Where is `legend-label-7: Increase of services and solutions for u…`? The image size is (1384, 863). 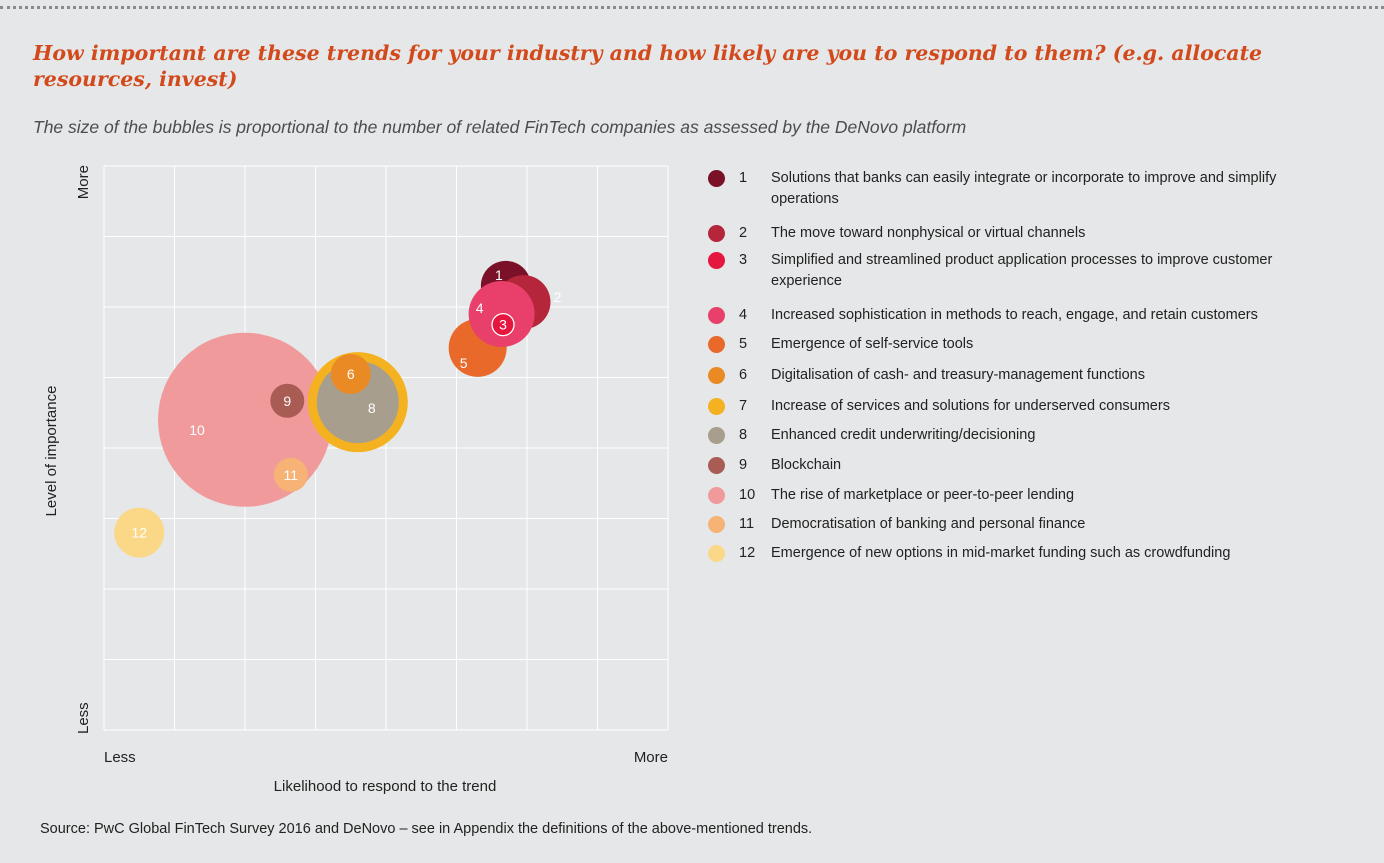
legend-label-7: Increase of services and solutions for u… is located at coordinates (970, 406).